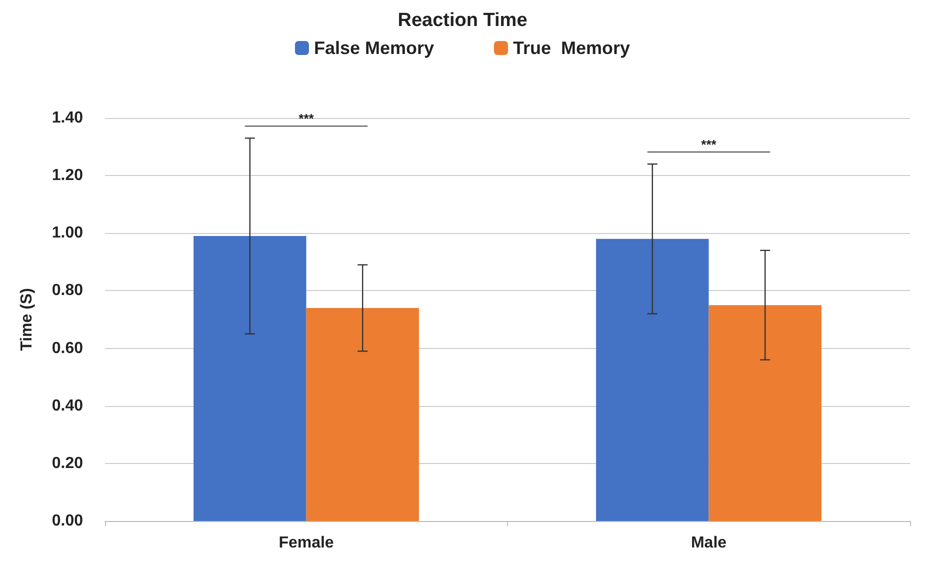 This screenshot has width=925, height=564. I want to click on y-tick-label: 1.40, so click(68, 118).